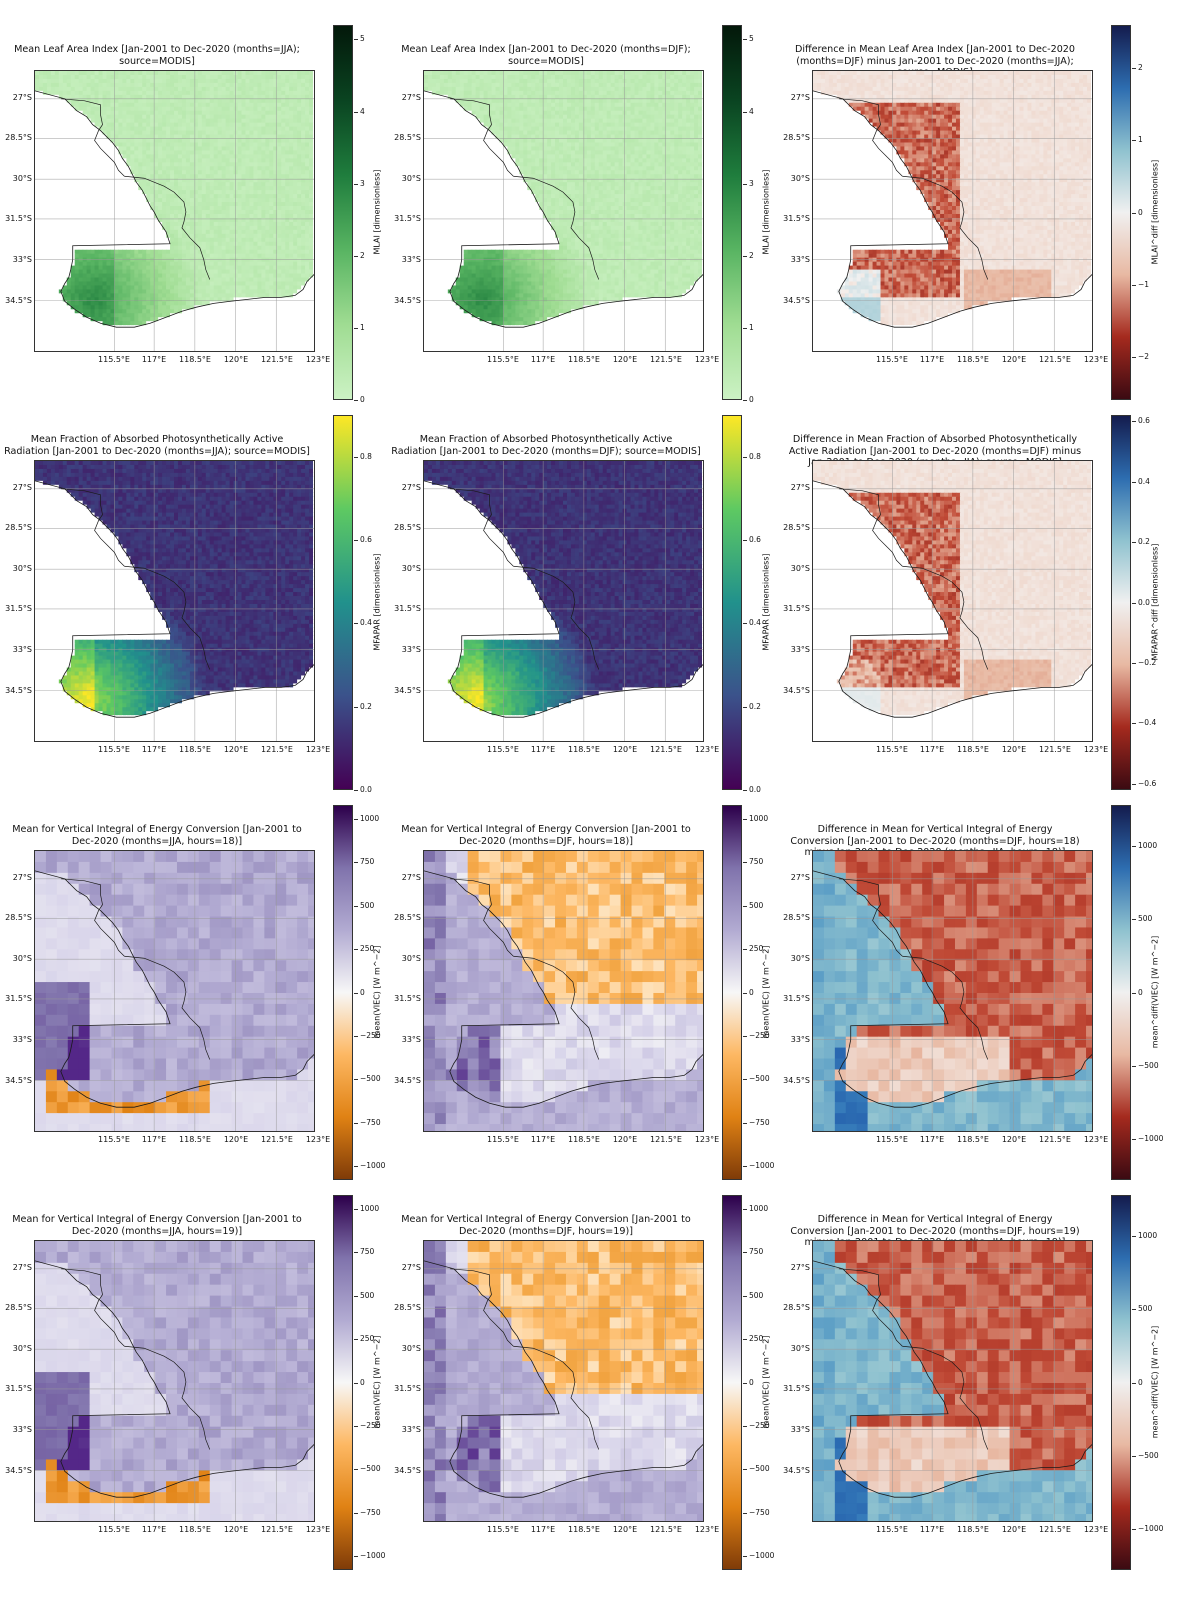 The height and width of the screenshot is (1604, 1200). Describe the element at coordinates (795, 178) in the screenshot. I see `lat-tick-label: 30°S` at that location.